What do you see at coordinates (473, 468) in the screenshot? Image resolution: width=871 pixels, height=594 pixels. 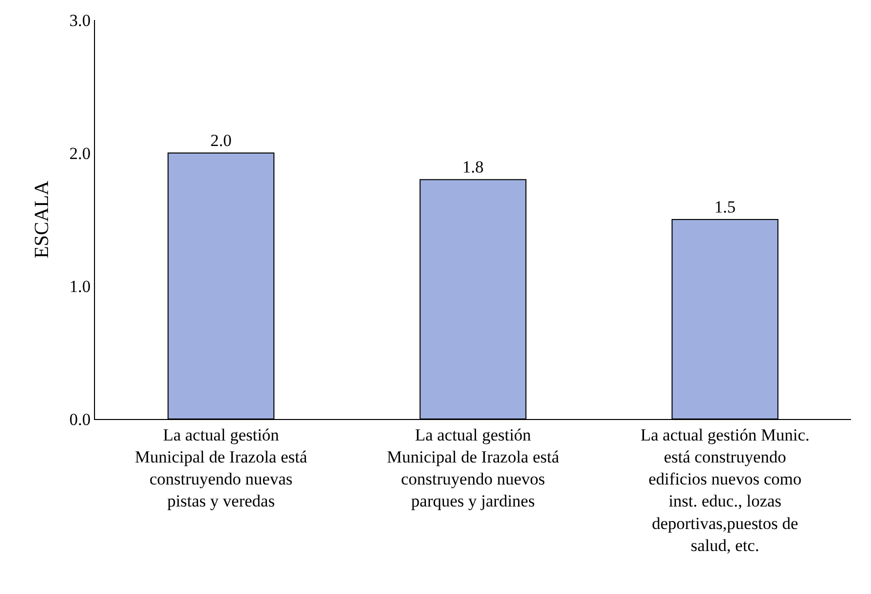 I see `x-tick-label: La actual gestión Municipal de Irazola está construyendo nuevos parques y jardines` at bounding box center [473, 468].